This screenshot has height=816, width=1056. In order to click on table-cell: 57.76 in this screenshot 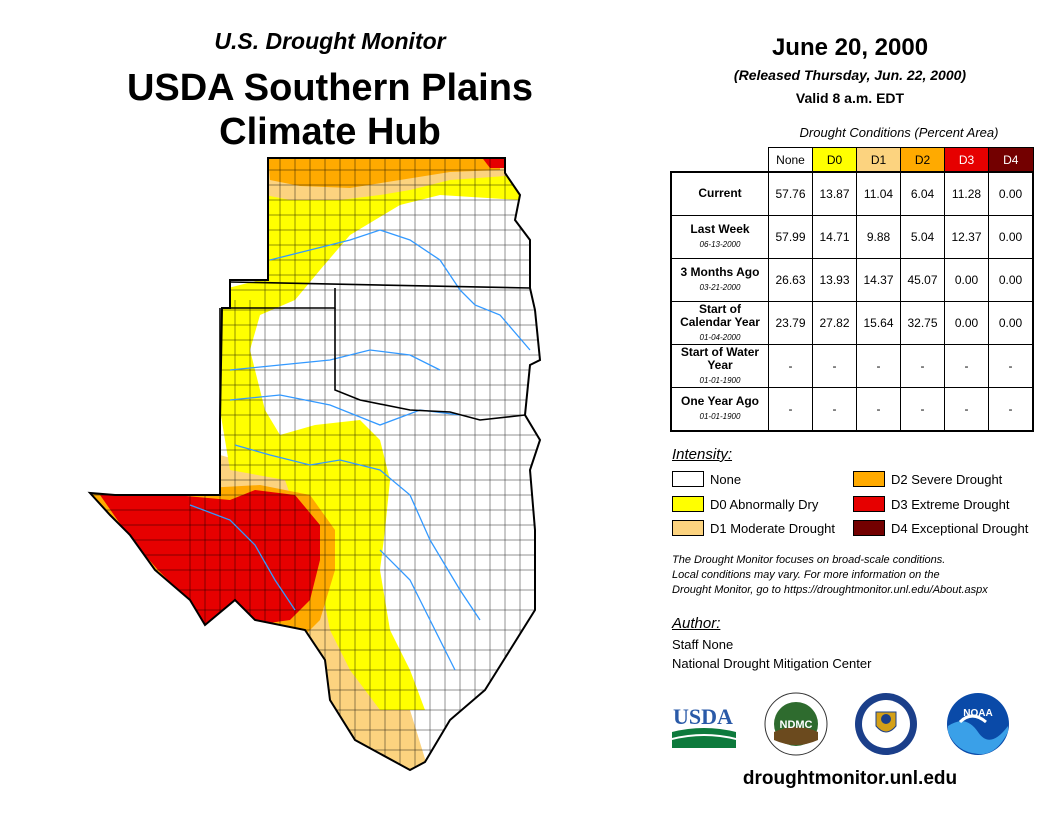, I will do `click(790, 193)`.